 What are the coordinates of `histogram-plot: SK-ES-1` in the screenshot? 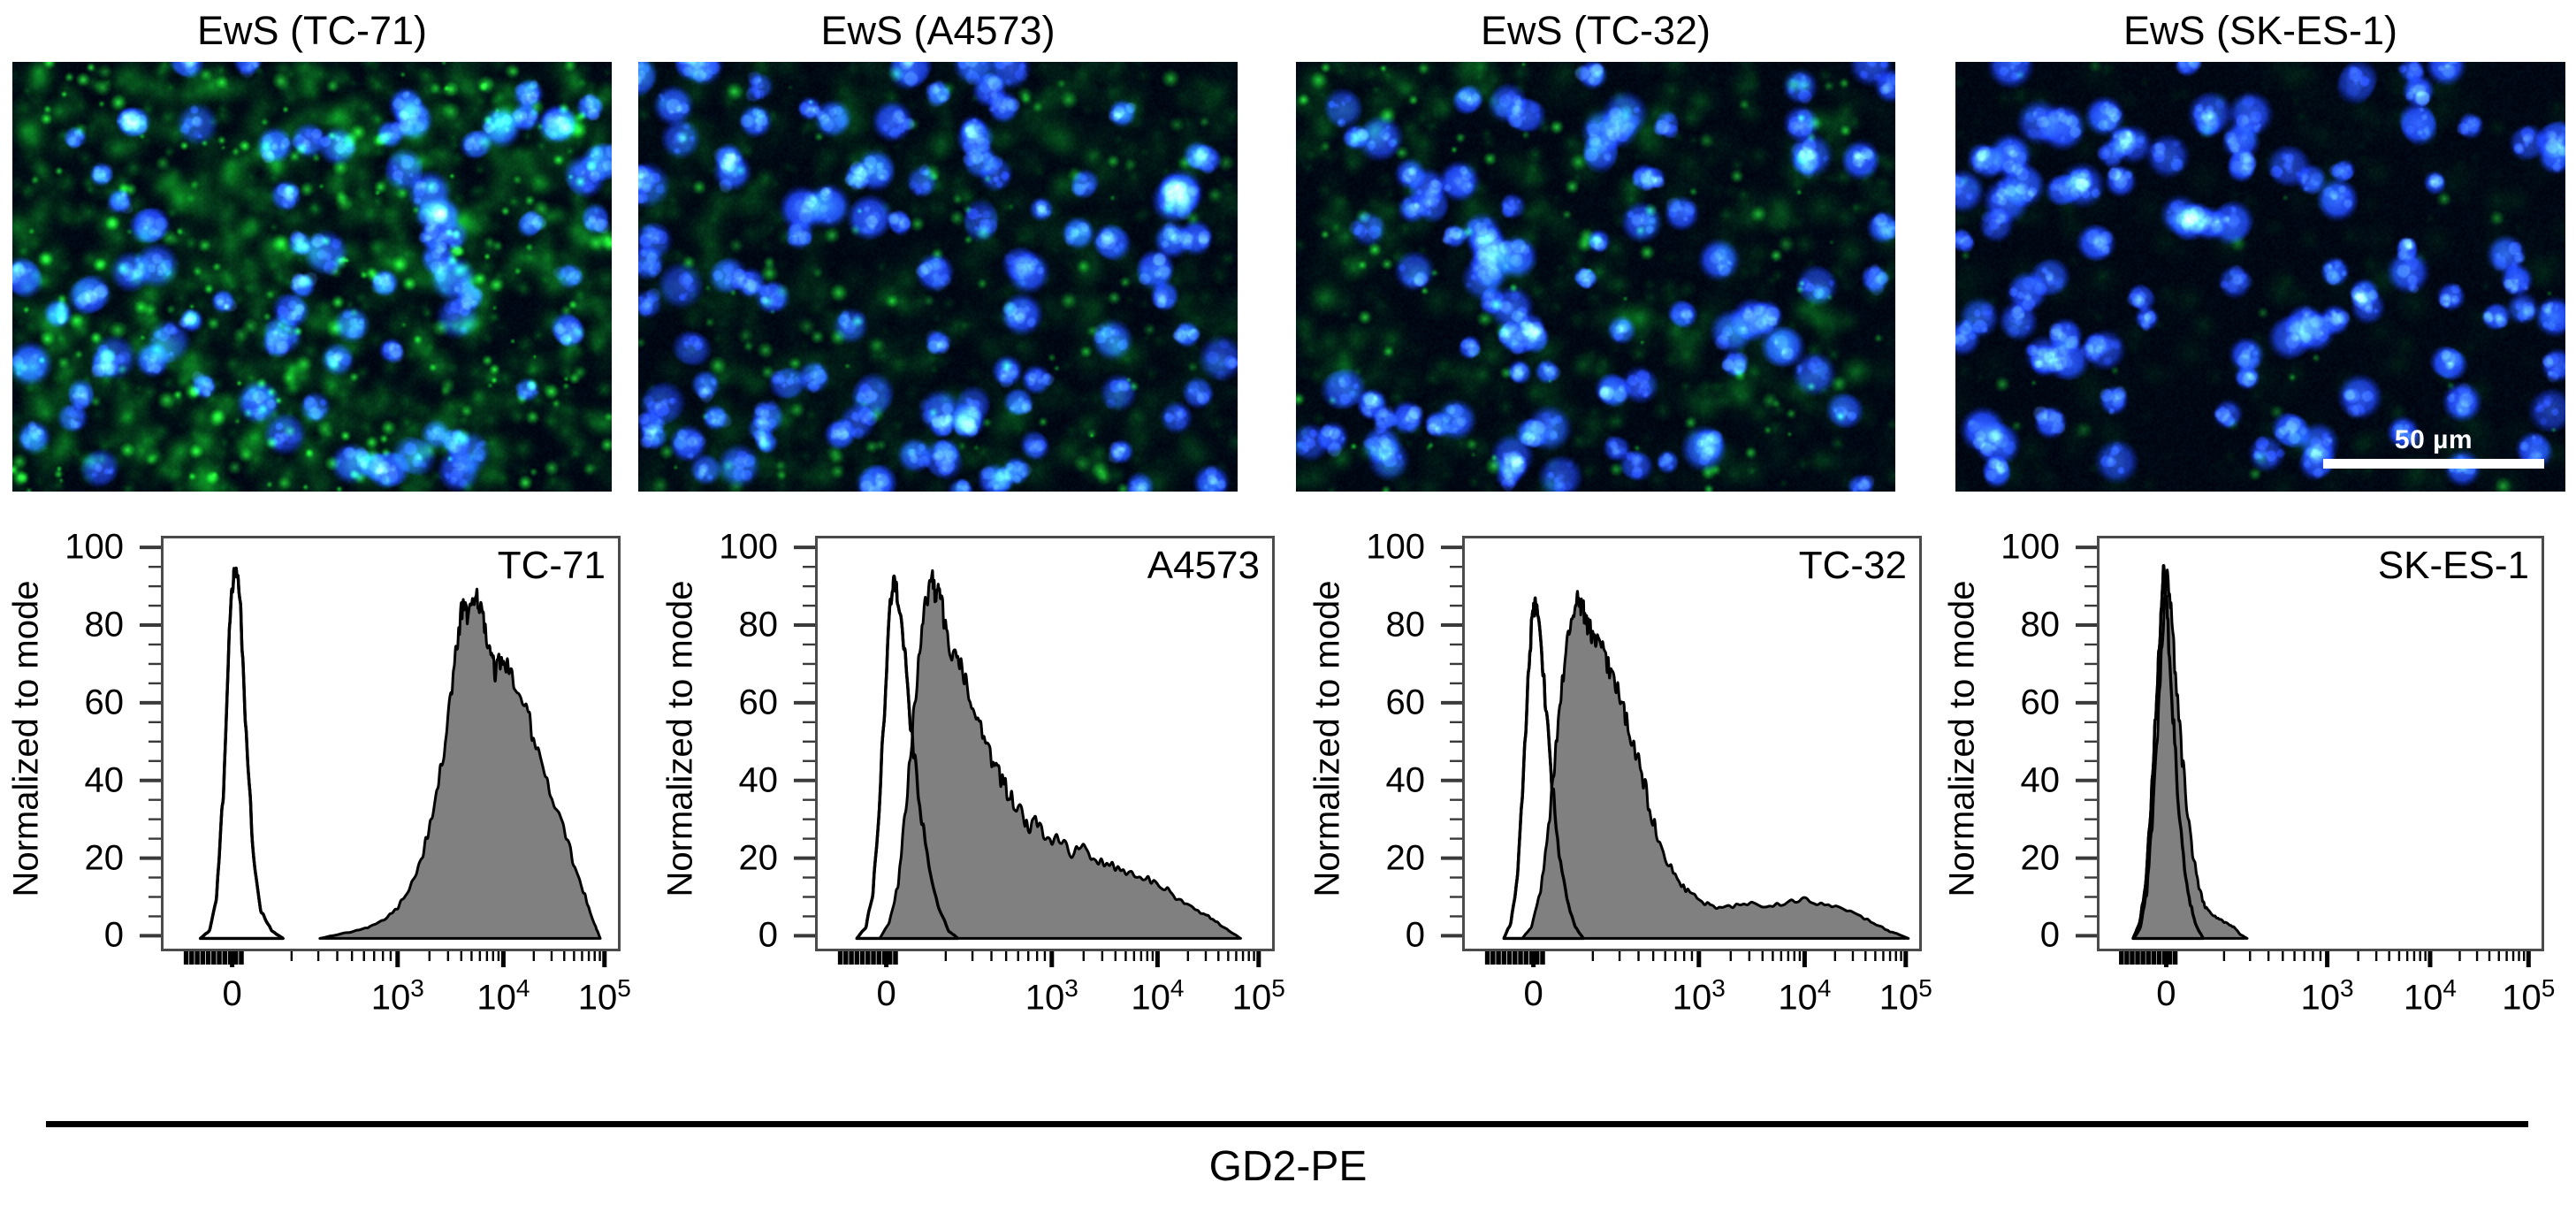 It's located at (2320, 743).